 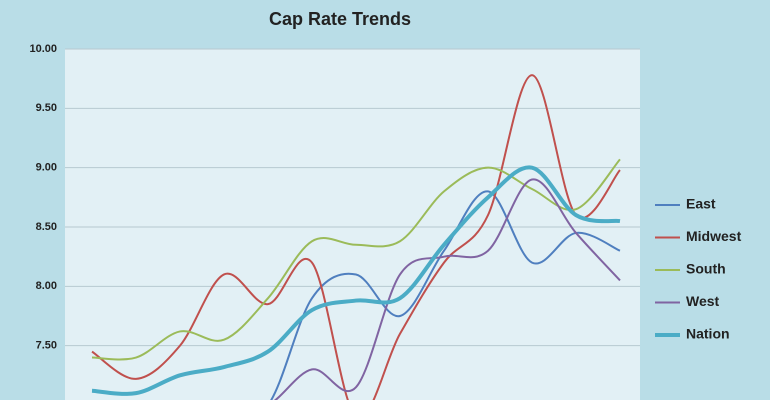 What do you see at coordinates (714, 236) in the screenshot?
I see `legend-label: Midwest` at bounding box center [714, 236].